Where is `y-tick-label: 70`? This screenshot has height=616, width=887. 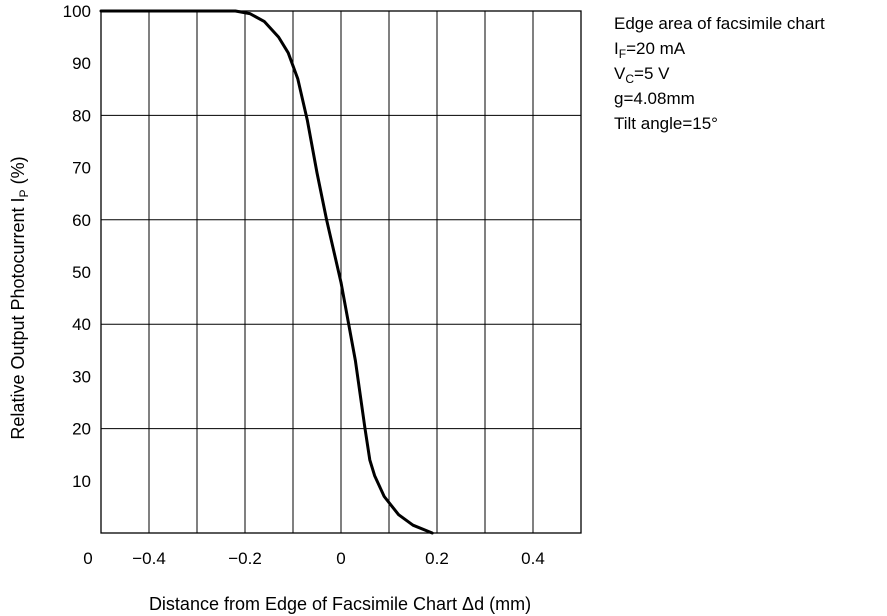
y-tick-label: 70 is located at coordinates (81, 168).